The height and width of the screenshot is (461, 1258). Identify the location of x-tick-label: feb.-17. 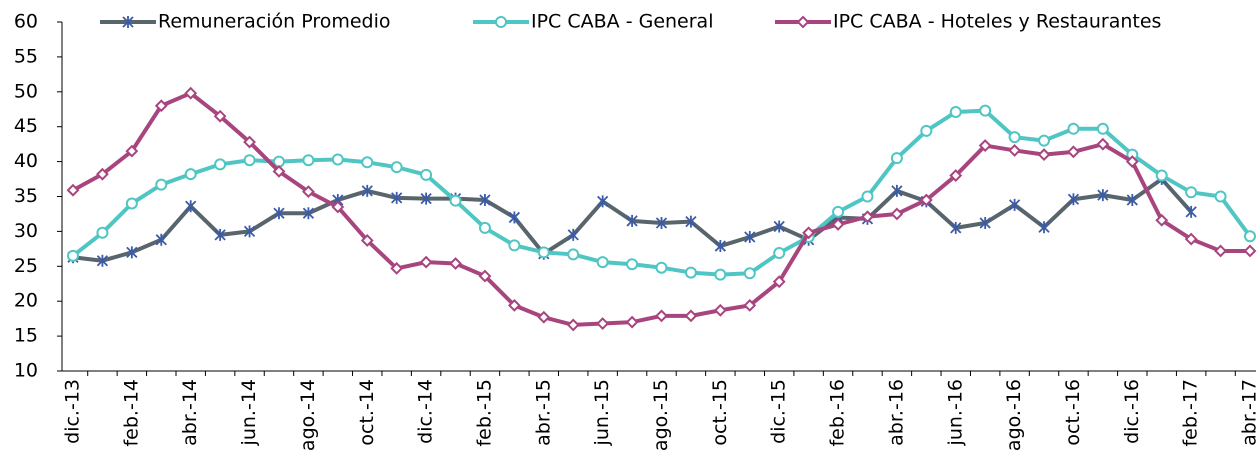
(1191, 413).